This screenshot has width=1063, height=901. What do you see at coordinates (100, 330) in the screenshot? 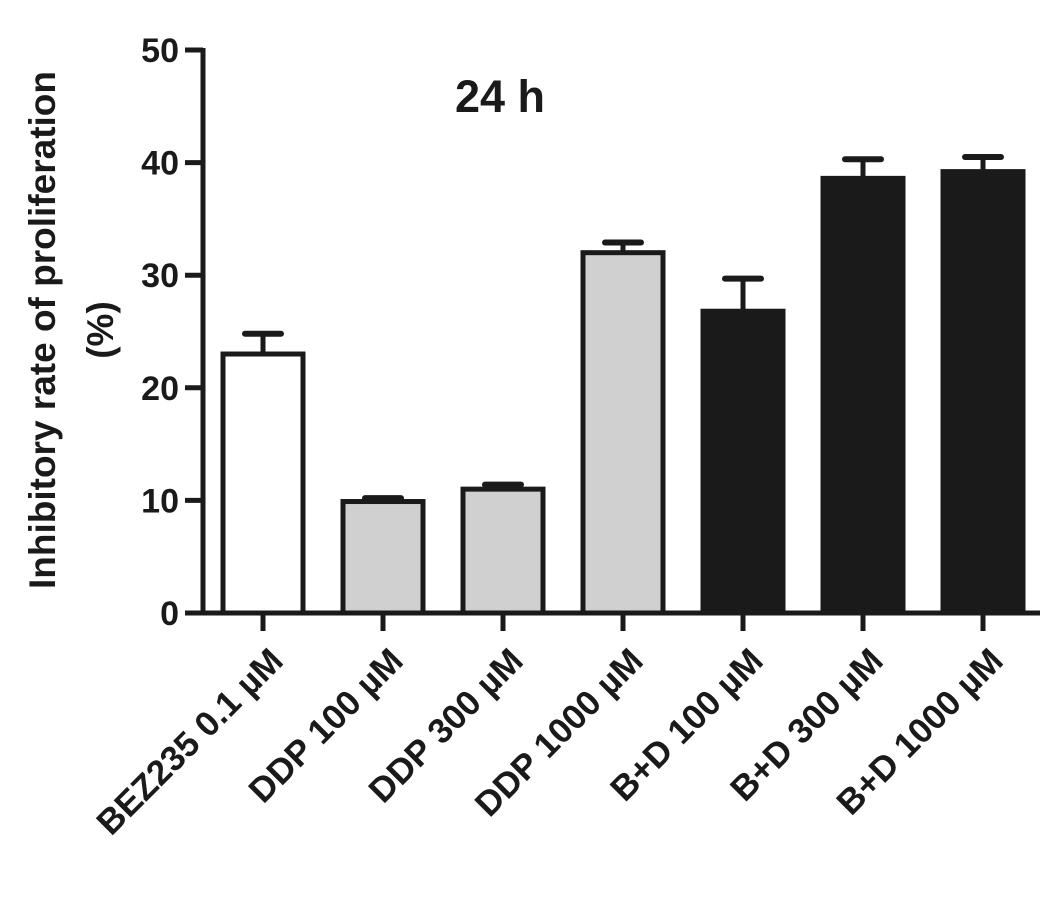
I see `y-axis-title-line2: (%)` at bounding box center [100, 330].